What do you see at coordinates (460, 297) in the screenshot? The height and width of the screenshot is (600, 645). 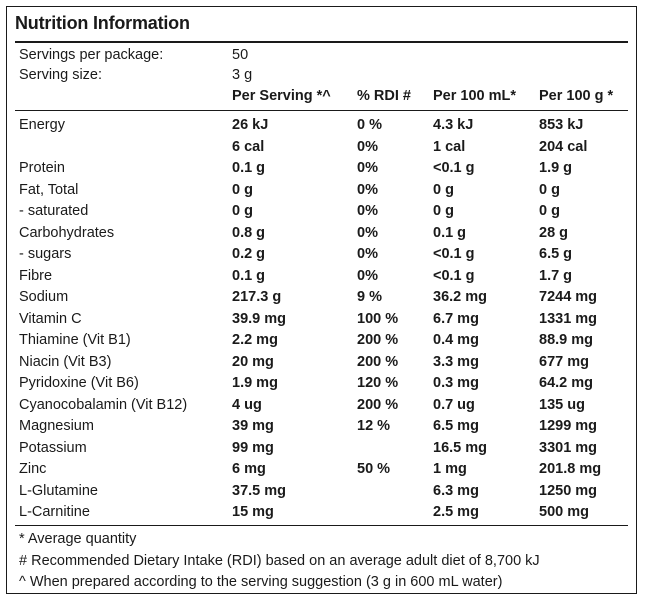 I see `value-per-100ml: 36.2 mg` at bounding box center [460, 297].